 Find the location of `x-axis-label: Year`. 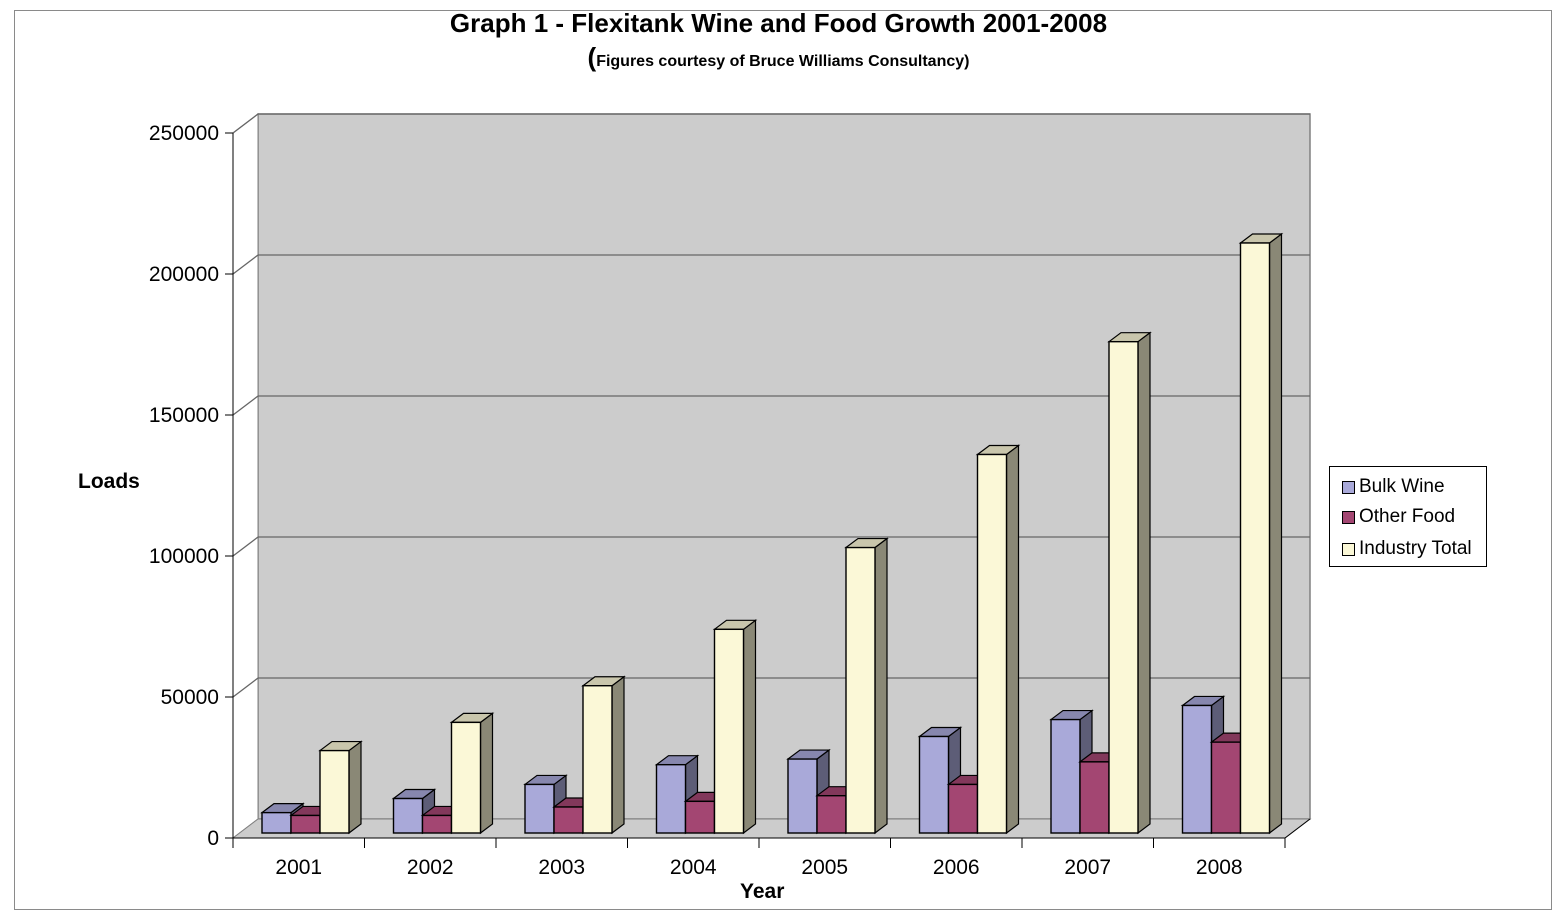

x-axis-label: Year is located at coordinates (762, 891).